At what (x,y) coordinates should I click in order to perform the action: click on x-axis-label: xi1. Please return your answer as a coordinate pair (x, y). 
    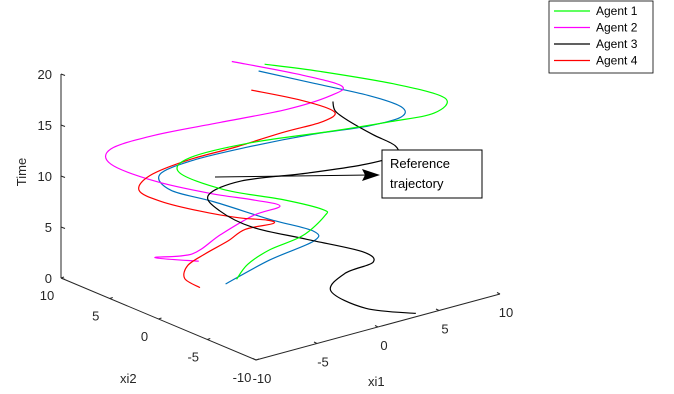
    Looking at the image, I should click on (376, 381).